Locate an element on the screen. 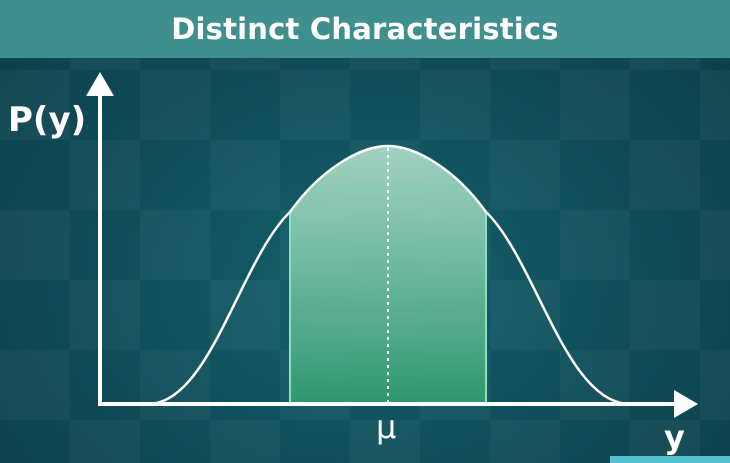  title-bar: Distinct Characteristics is located at coordinates (365, 29).